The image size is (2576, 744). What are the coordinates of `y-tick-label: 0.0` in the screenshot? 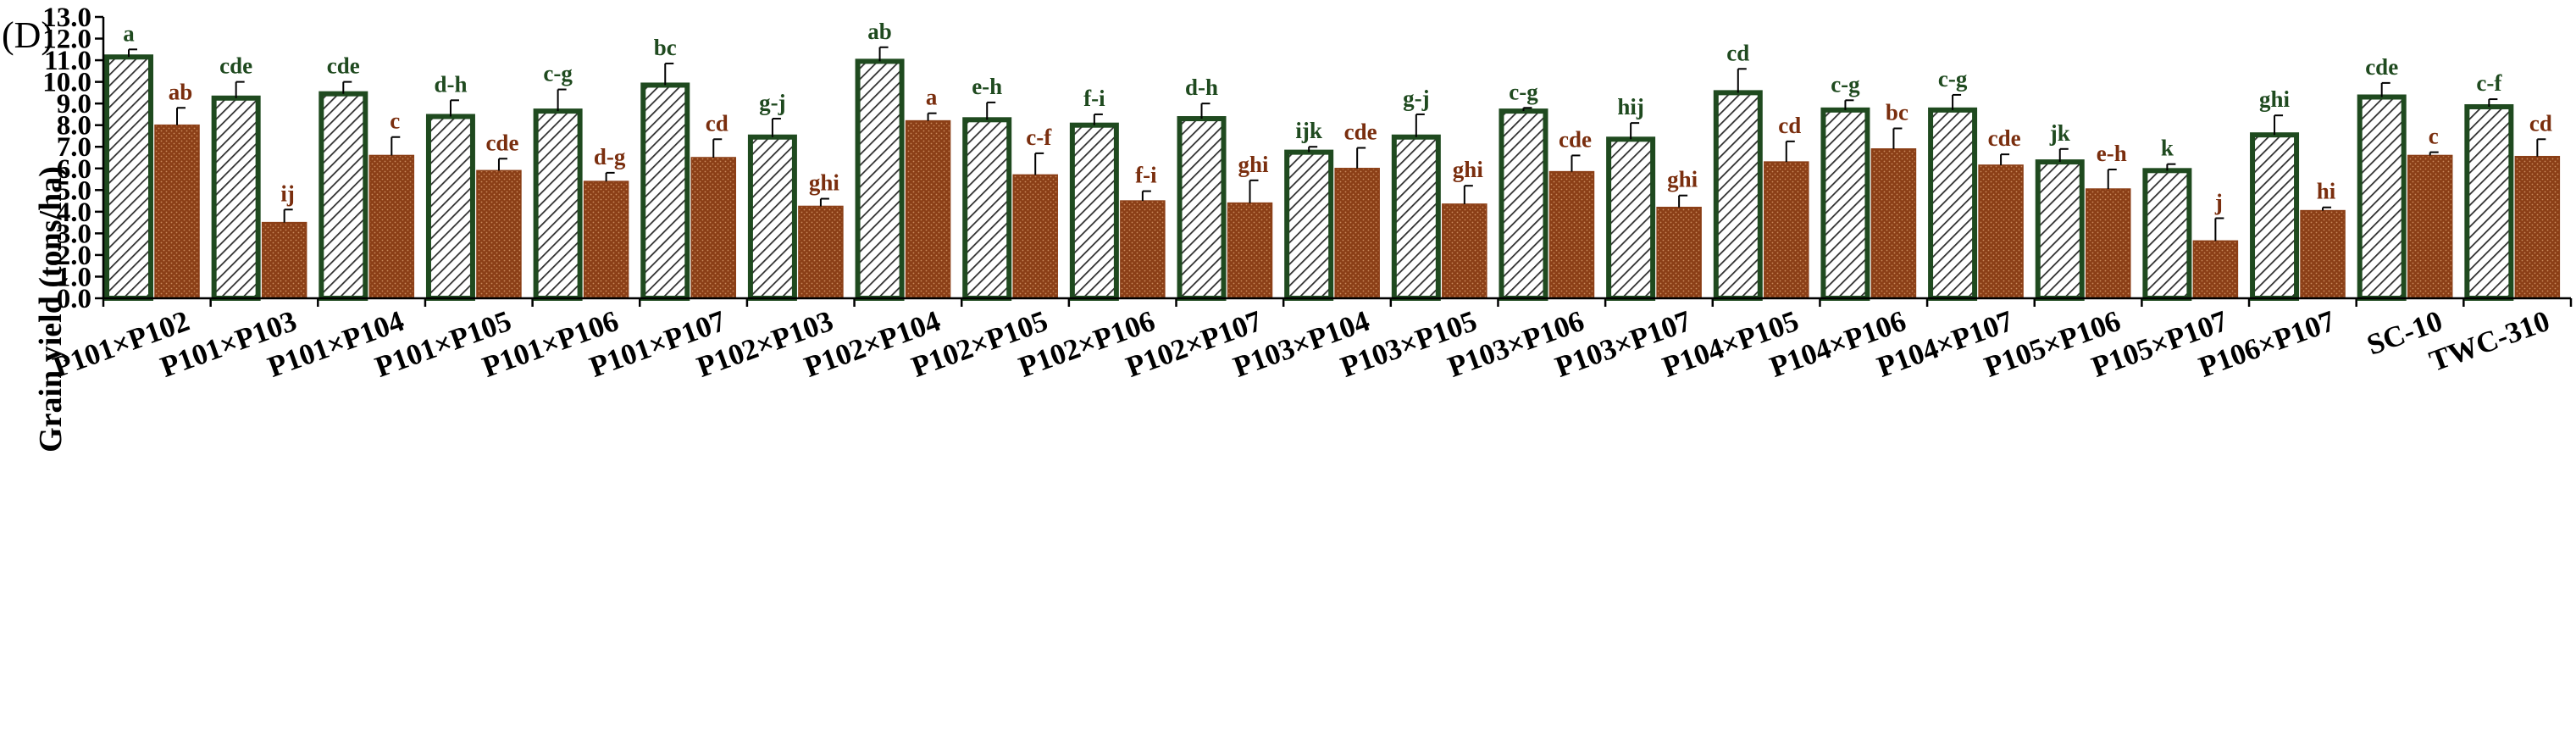 It's located at (74, 299).